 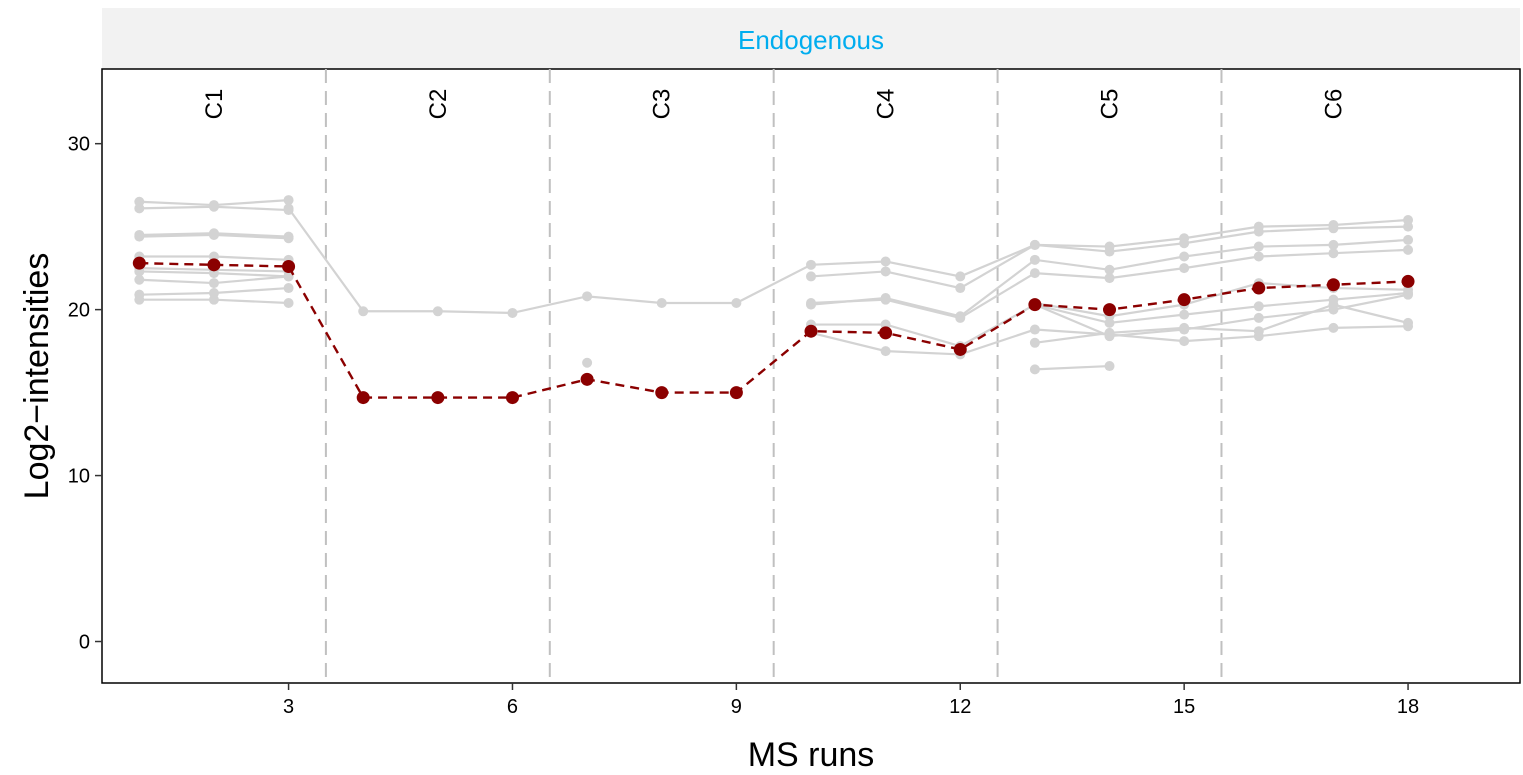 I want to click on condition-label: C4, so click(x=886, y=104).